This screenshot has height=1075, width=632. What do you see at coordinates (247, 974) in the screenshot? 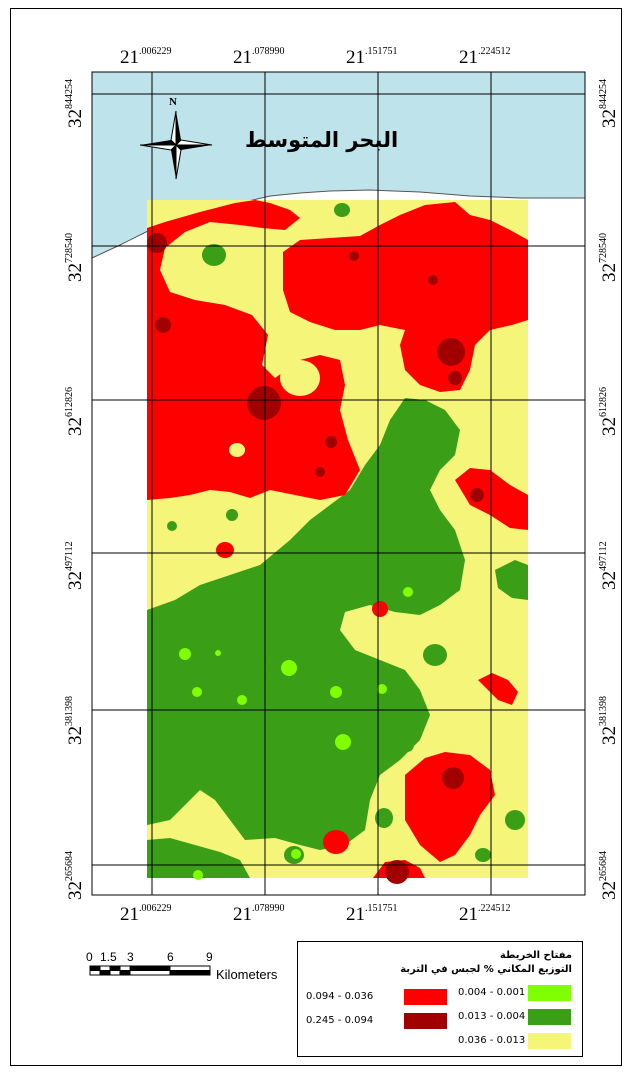
I see `scale-units-label: Kilometers` at bounding box center [247, 974].